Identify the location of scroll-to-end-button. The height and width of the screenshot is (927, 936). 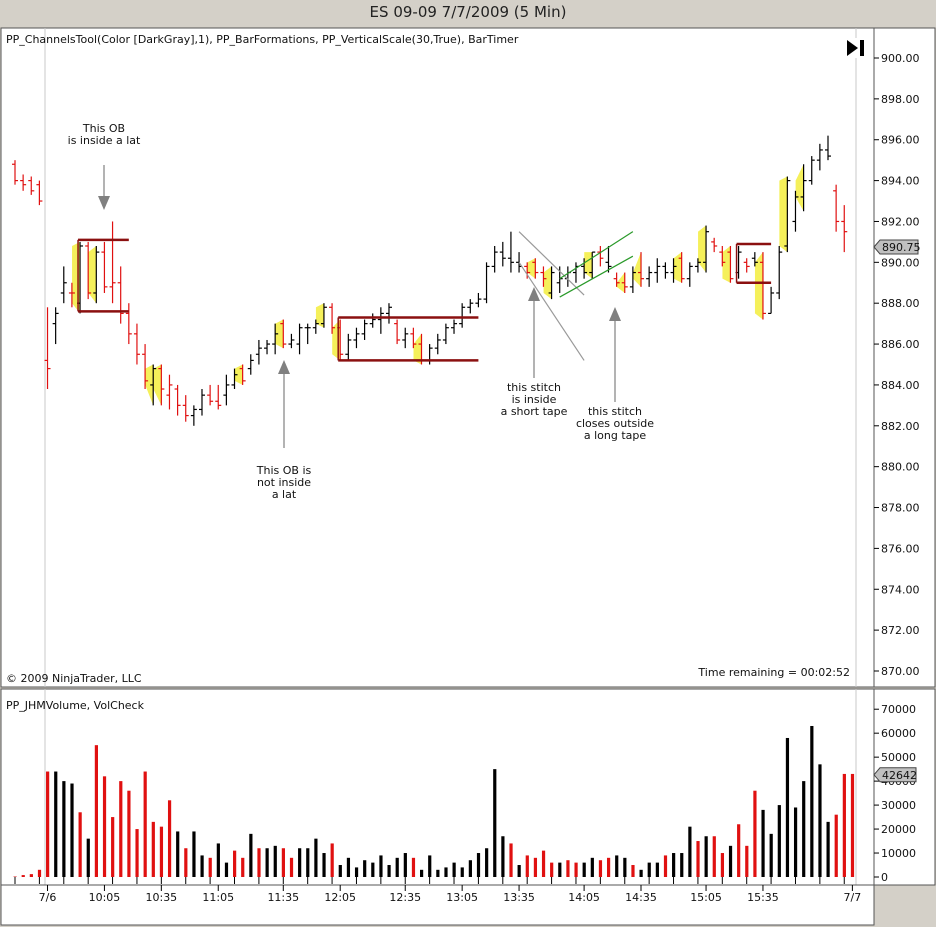
(856, 48).